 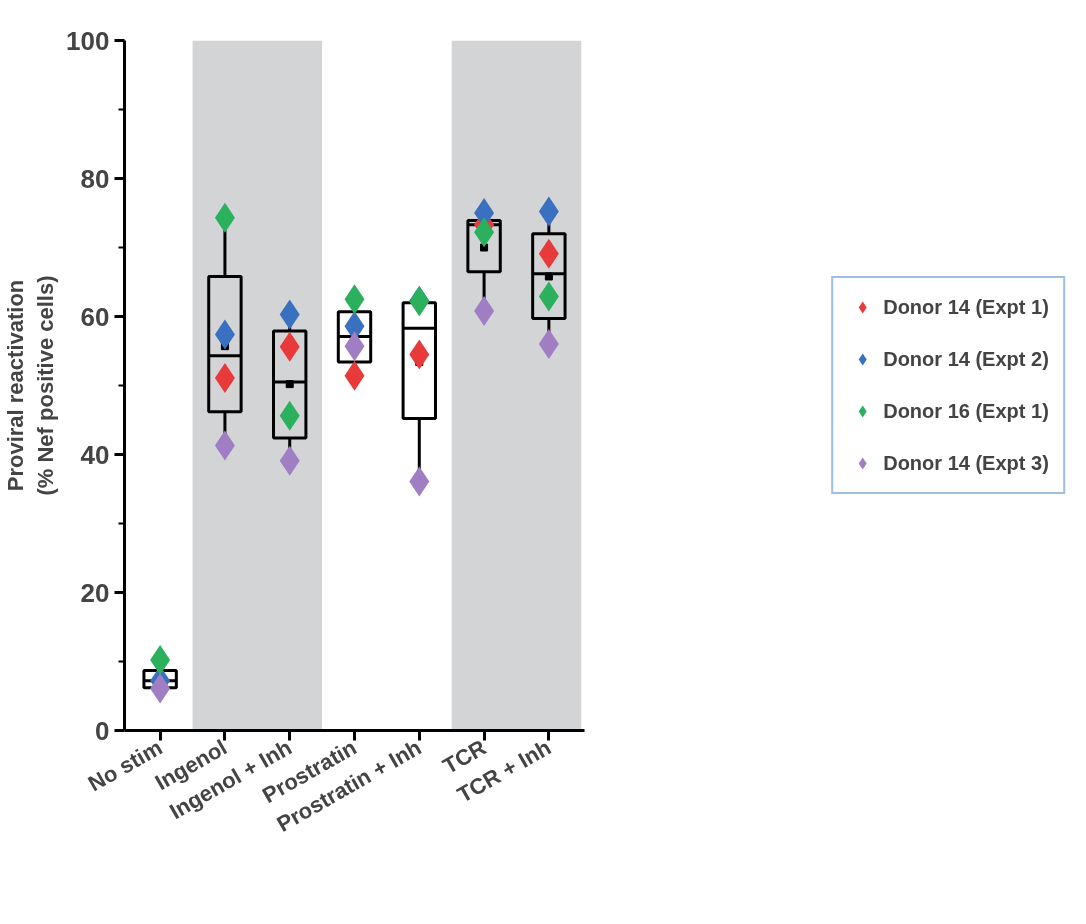 What do you see at coordinates (966, 411) in the screenshot?
I see `legend-label: Donor 16 (Expt 1)` at bounding box center [966, 411].